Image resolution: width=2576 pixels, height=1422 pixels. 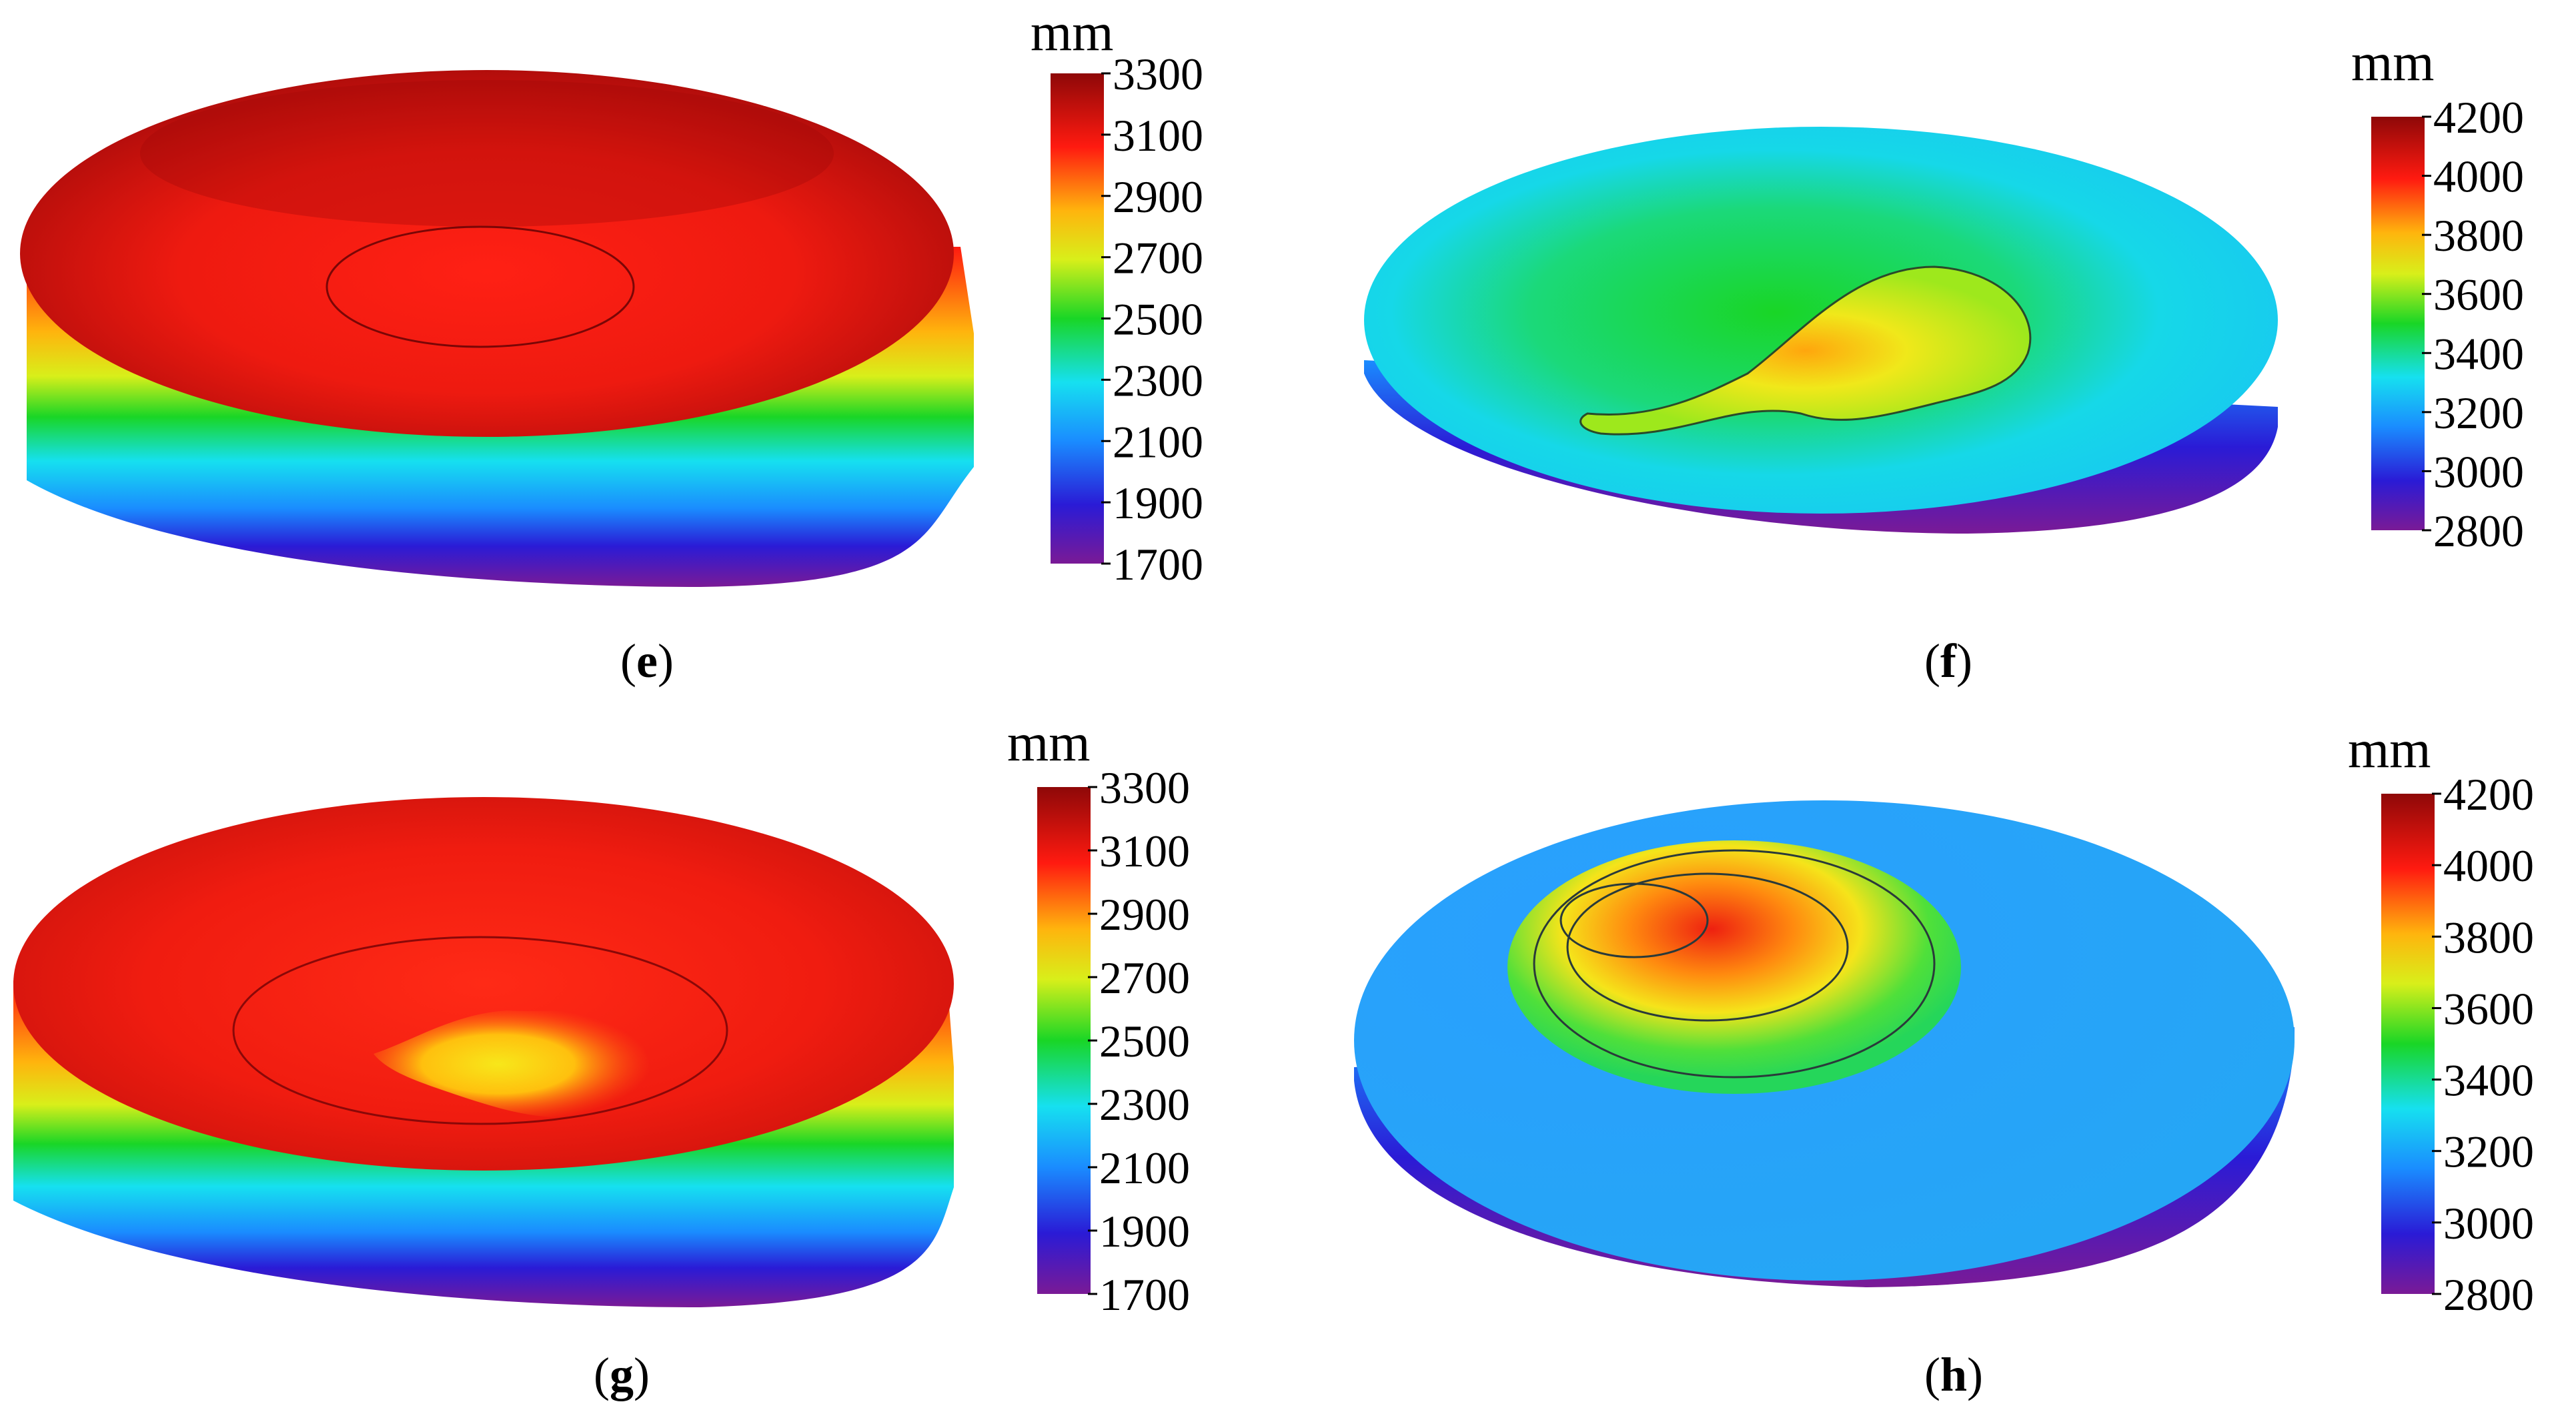 I want to click on surface-plot-f, so click(x=1821, y=330).